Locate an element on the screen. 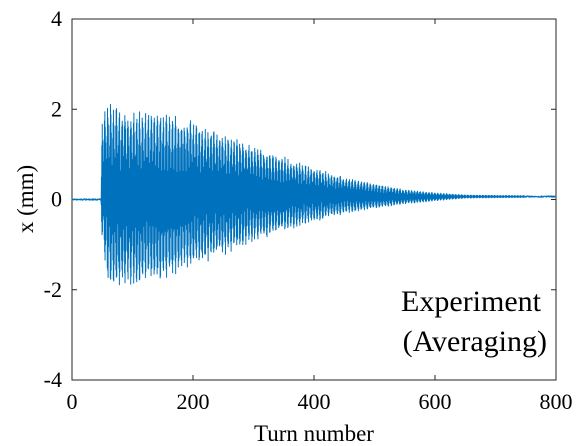 The width and height of the screenshot is (578, 446). y-tick-label: -4 is located at coordinates (53, 379).